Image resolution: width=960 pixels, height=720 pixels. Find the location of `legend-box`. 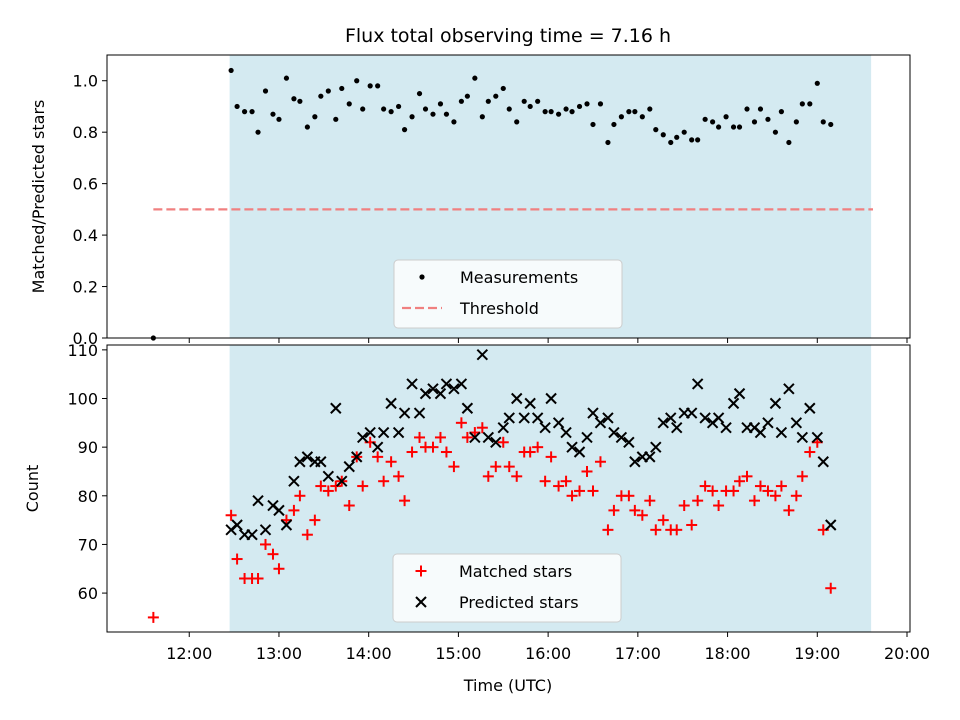

legend-box is located at coordinates (508, 294).